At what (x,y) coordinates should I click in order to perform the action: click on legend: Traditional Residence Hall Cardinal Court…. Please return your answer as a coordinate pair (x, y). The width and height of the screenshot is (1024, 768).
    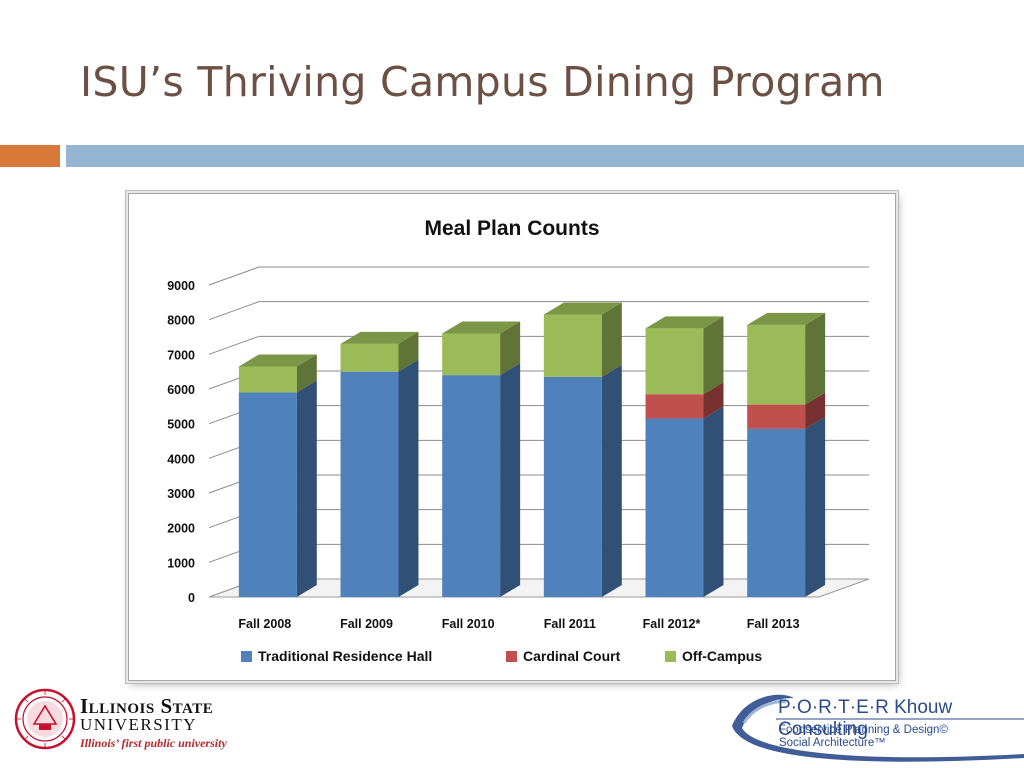
    Looking at the image, I should click on (501, 656).